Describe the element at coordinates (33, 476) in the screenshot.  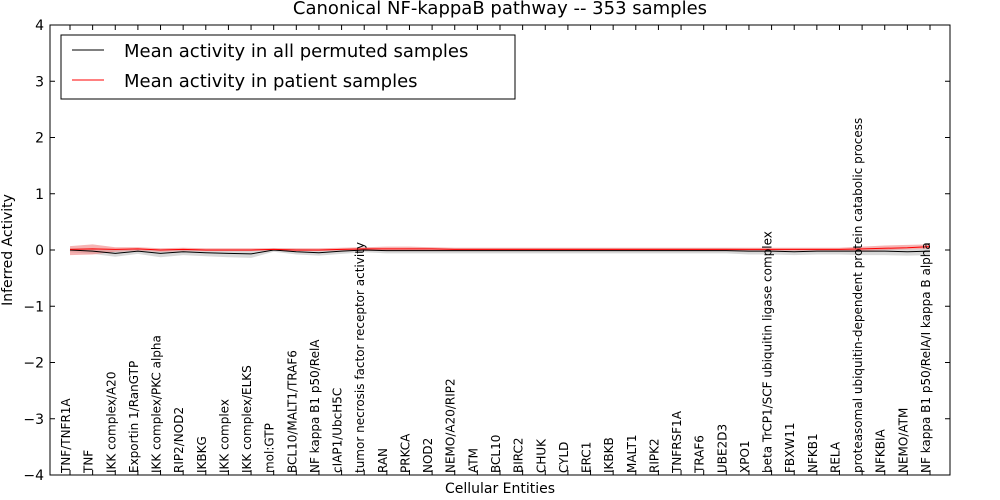
I see `y-tick-label: −4` at that location.